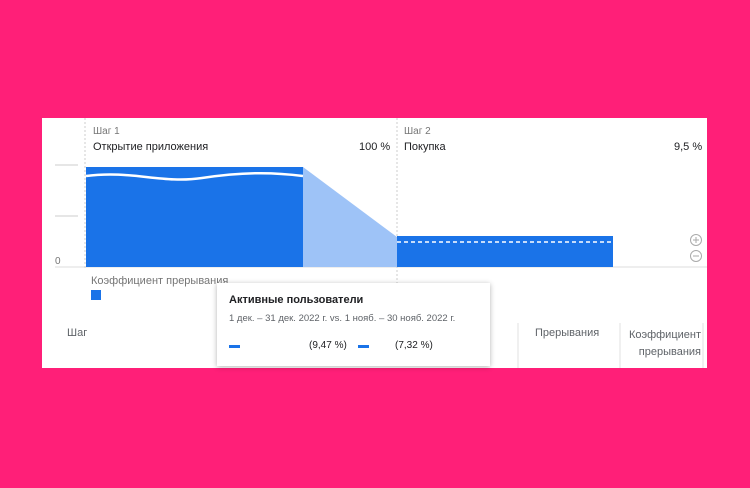 The height and width of the screenshot is (488, 750). What do you see at coordinates (696, 256) in the screenshot?
I see `zoom-out` at bounding box center [696, 256].